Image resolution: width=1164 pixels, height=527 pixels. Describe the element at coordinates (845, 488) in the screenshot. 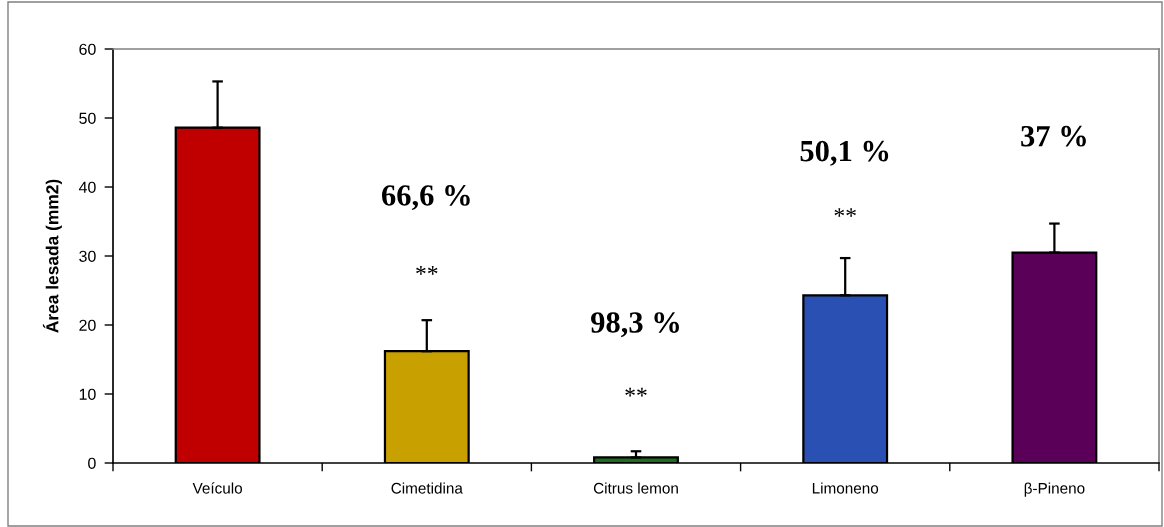

I see `x-tick-label: Limoneno` at that location.